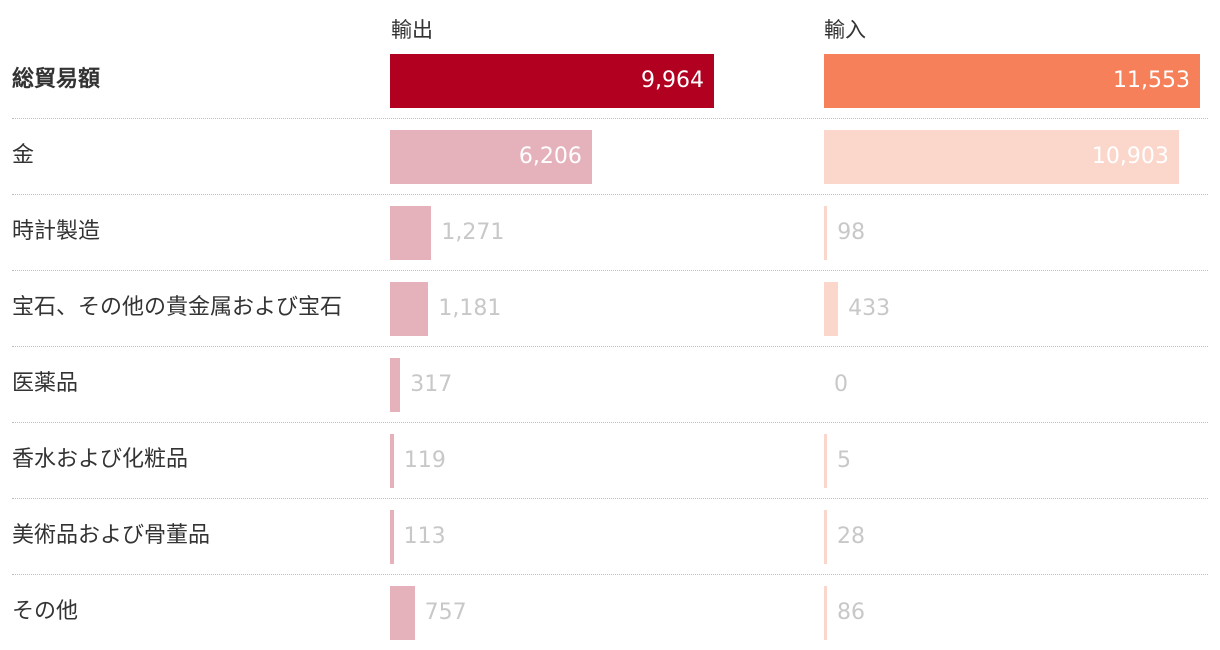 The image size is (1220, 650). Describe the element at coordinates (845, 30) in the screenshot. I see `import-column-header: 輸入` at that location.